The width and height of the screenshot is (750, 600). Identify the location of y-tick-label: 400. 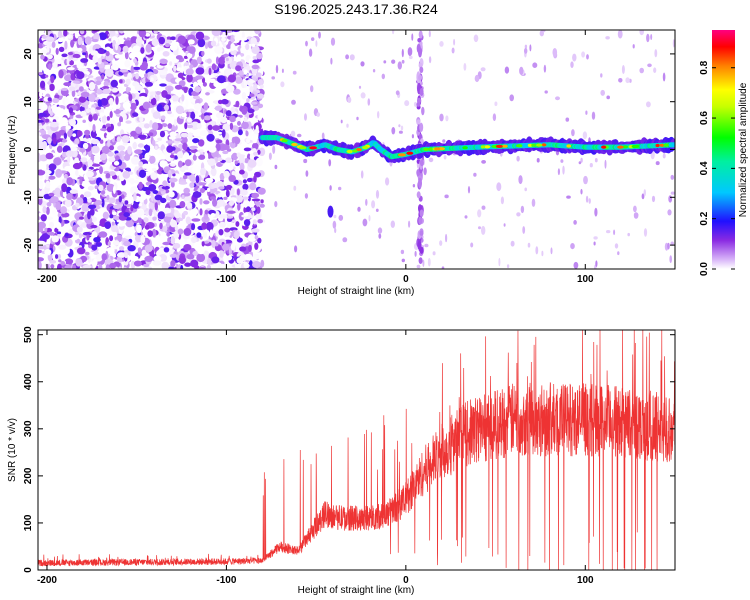
(28, 381).